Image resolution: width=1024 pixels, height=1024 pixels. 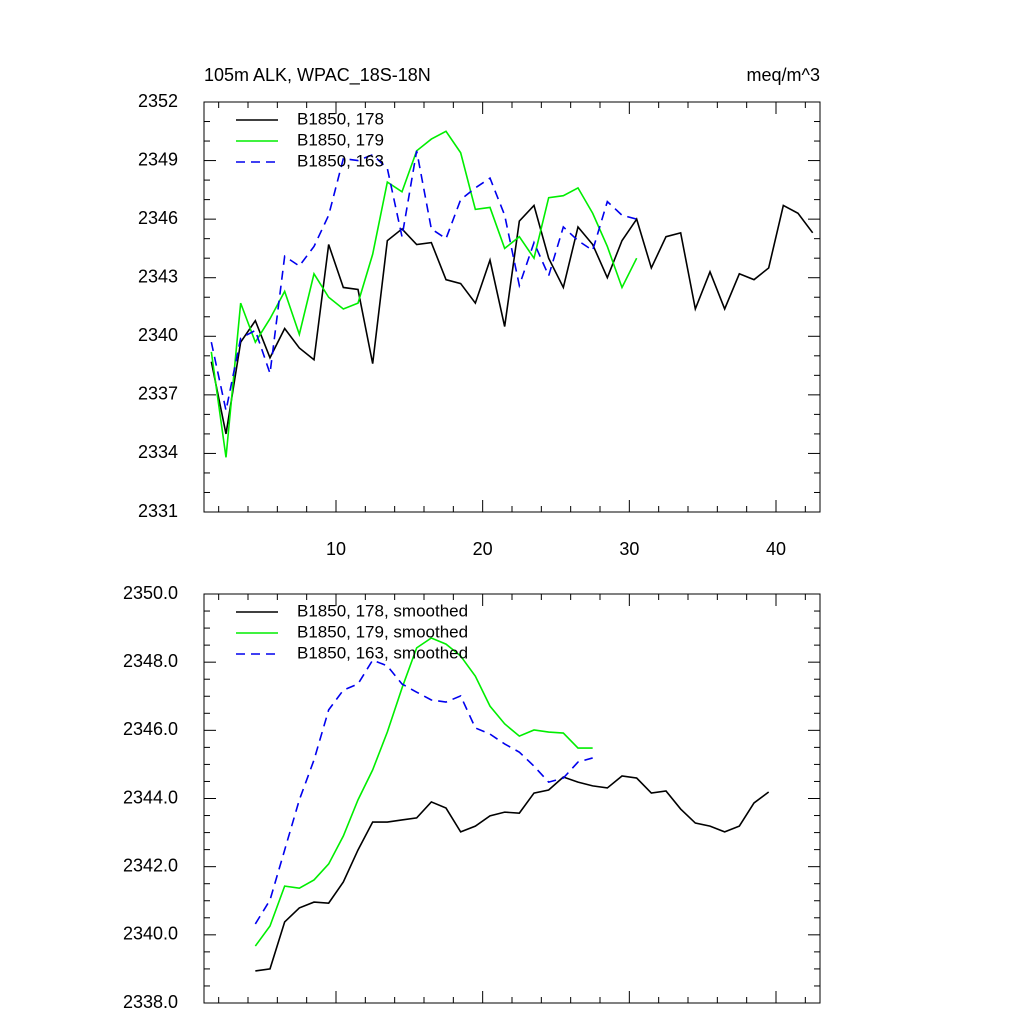 What do you see at coordinates (158, 335) in the screenshot?
I see `y-tick-label: 2340` at bounding box center [158, 335].